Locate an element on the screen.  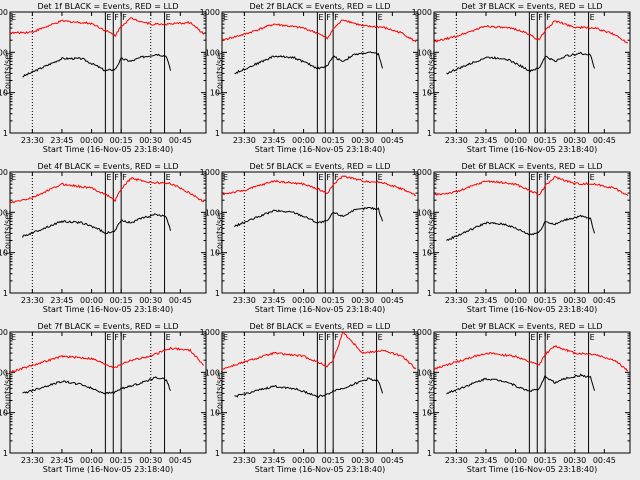
chart-title: Det 3f BLACK = Events, RED = LLD is located at coordinates (531, 6).